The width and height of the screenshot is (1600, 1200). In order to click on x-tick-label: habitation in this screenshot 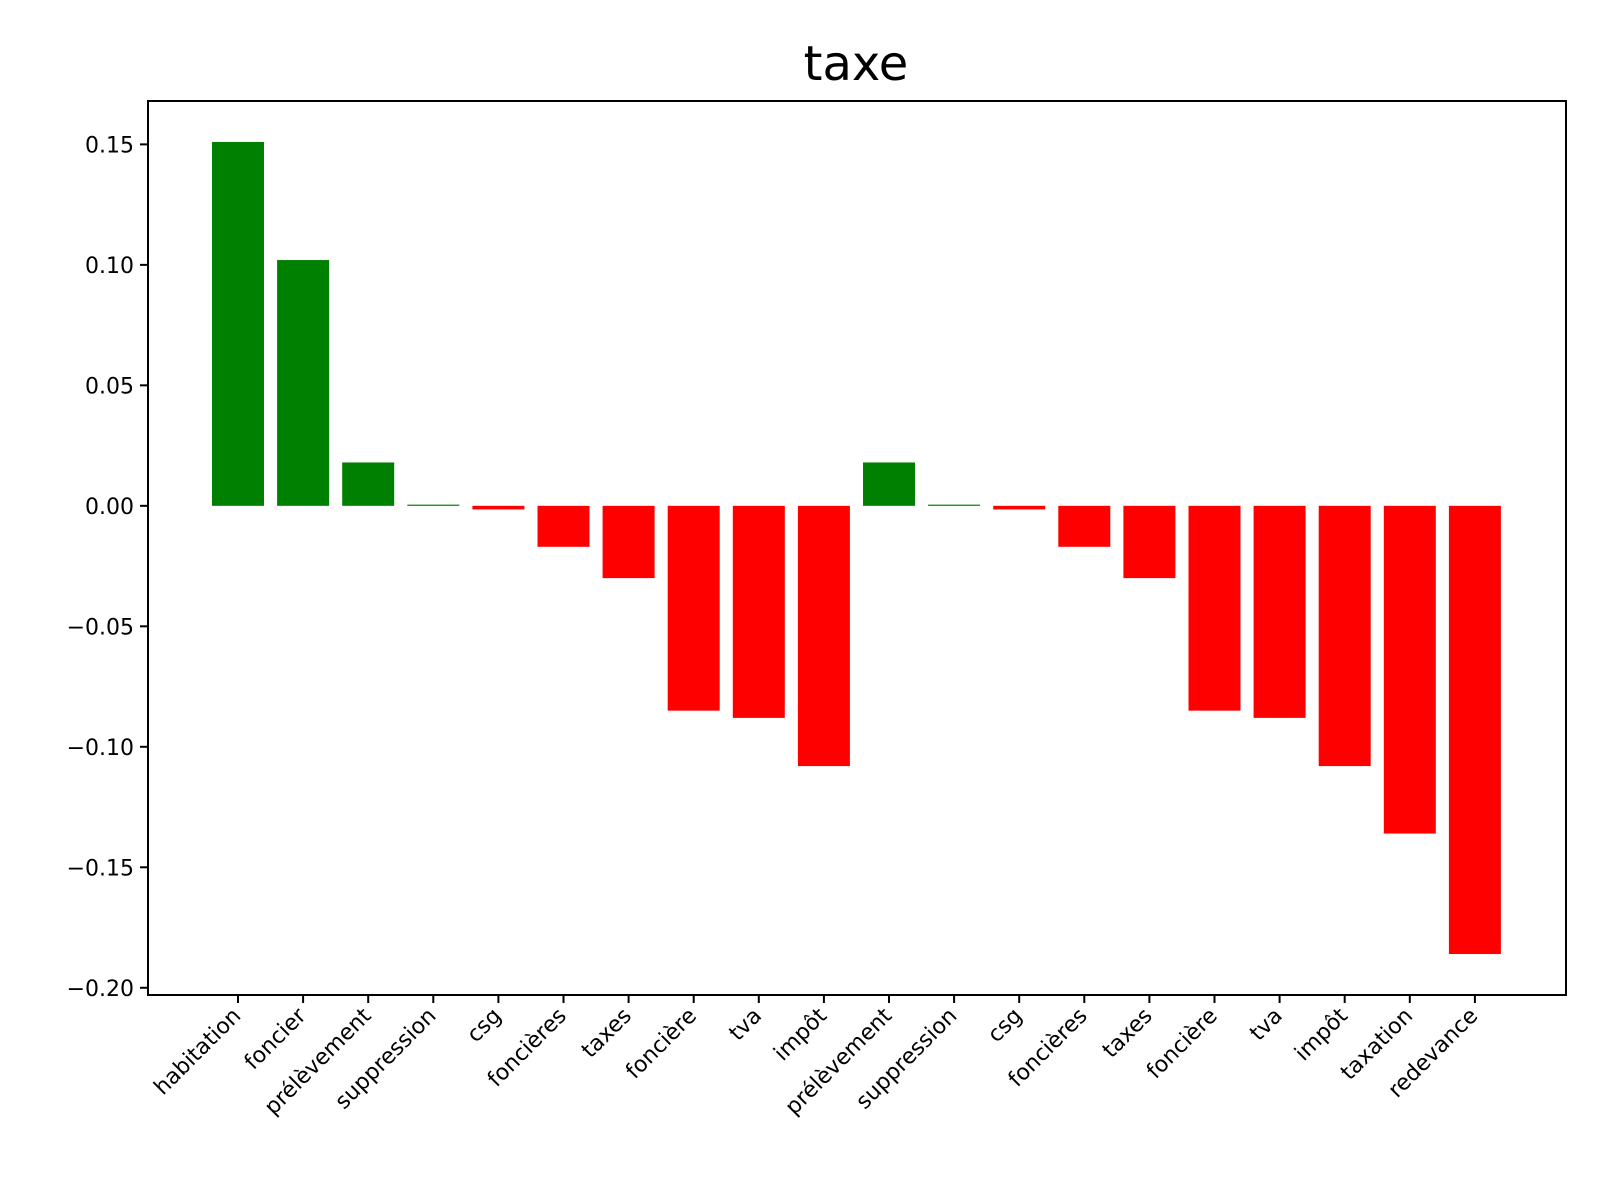, I will do `click(198, 1052)`.